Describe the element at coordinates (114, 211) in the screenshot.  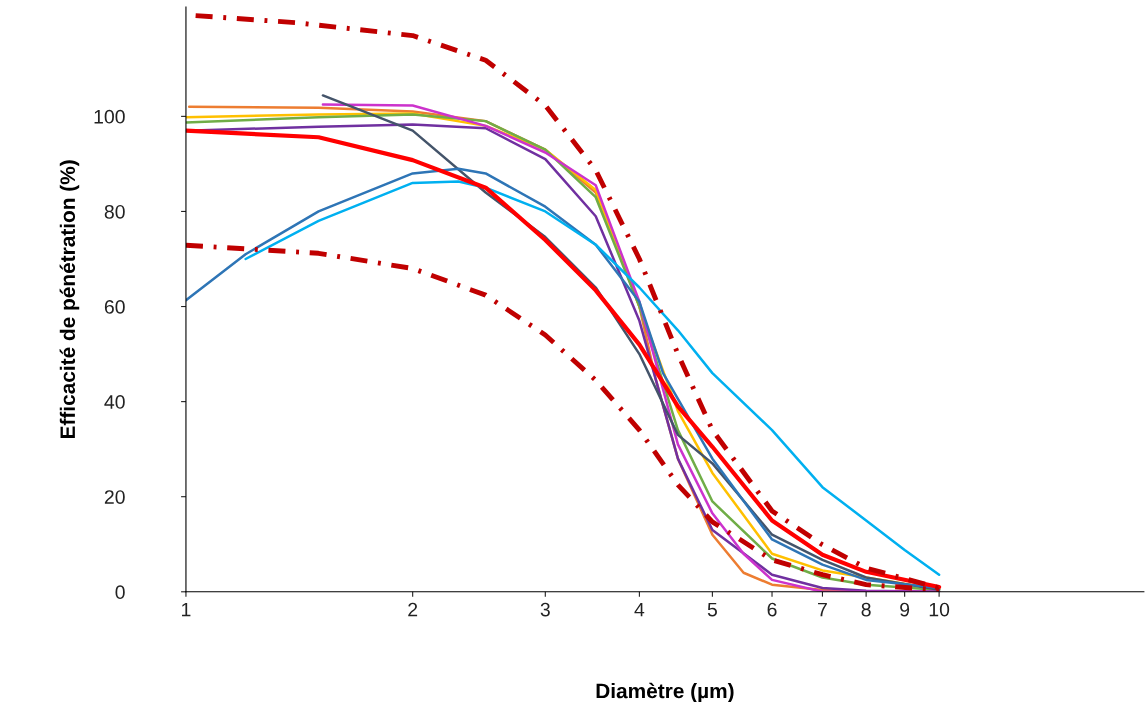
I see `y-tick-label: 80` at that location.